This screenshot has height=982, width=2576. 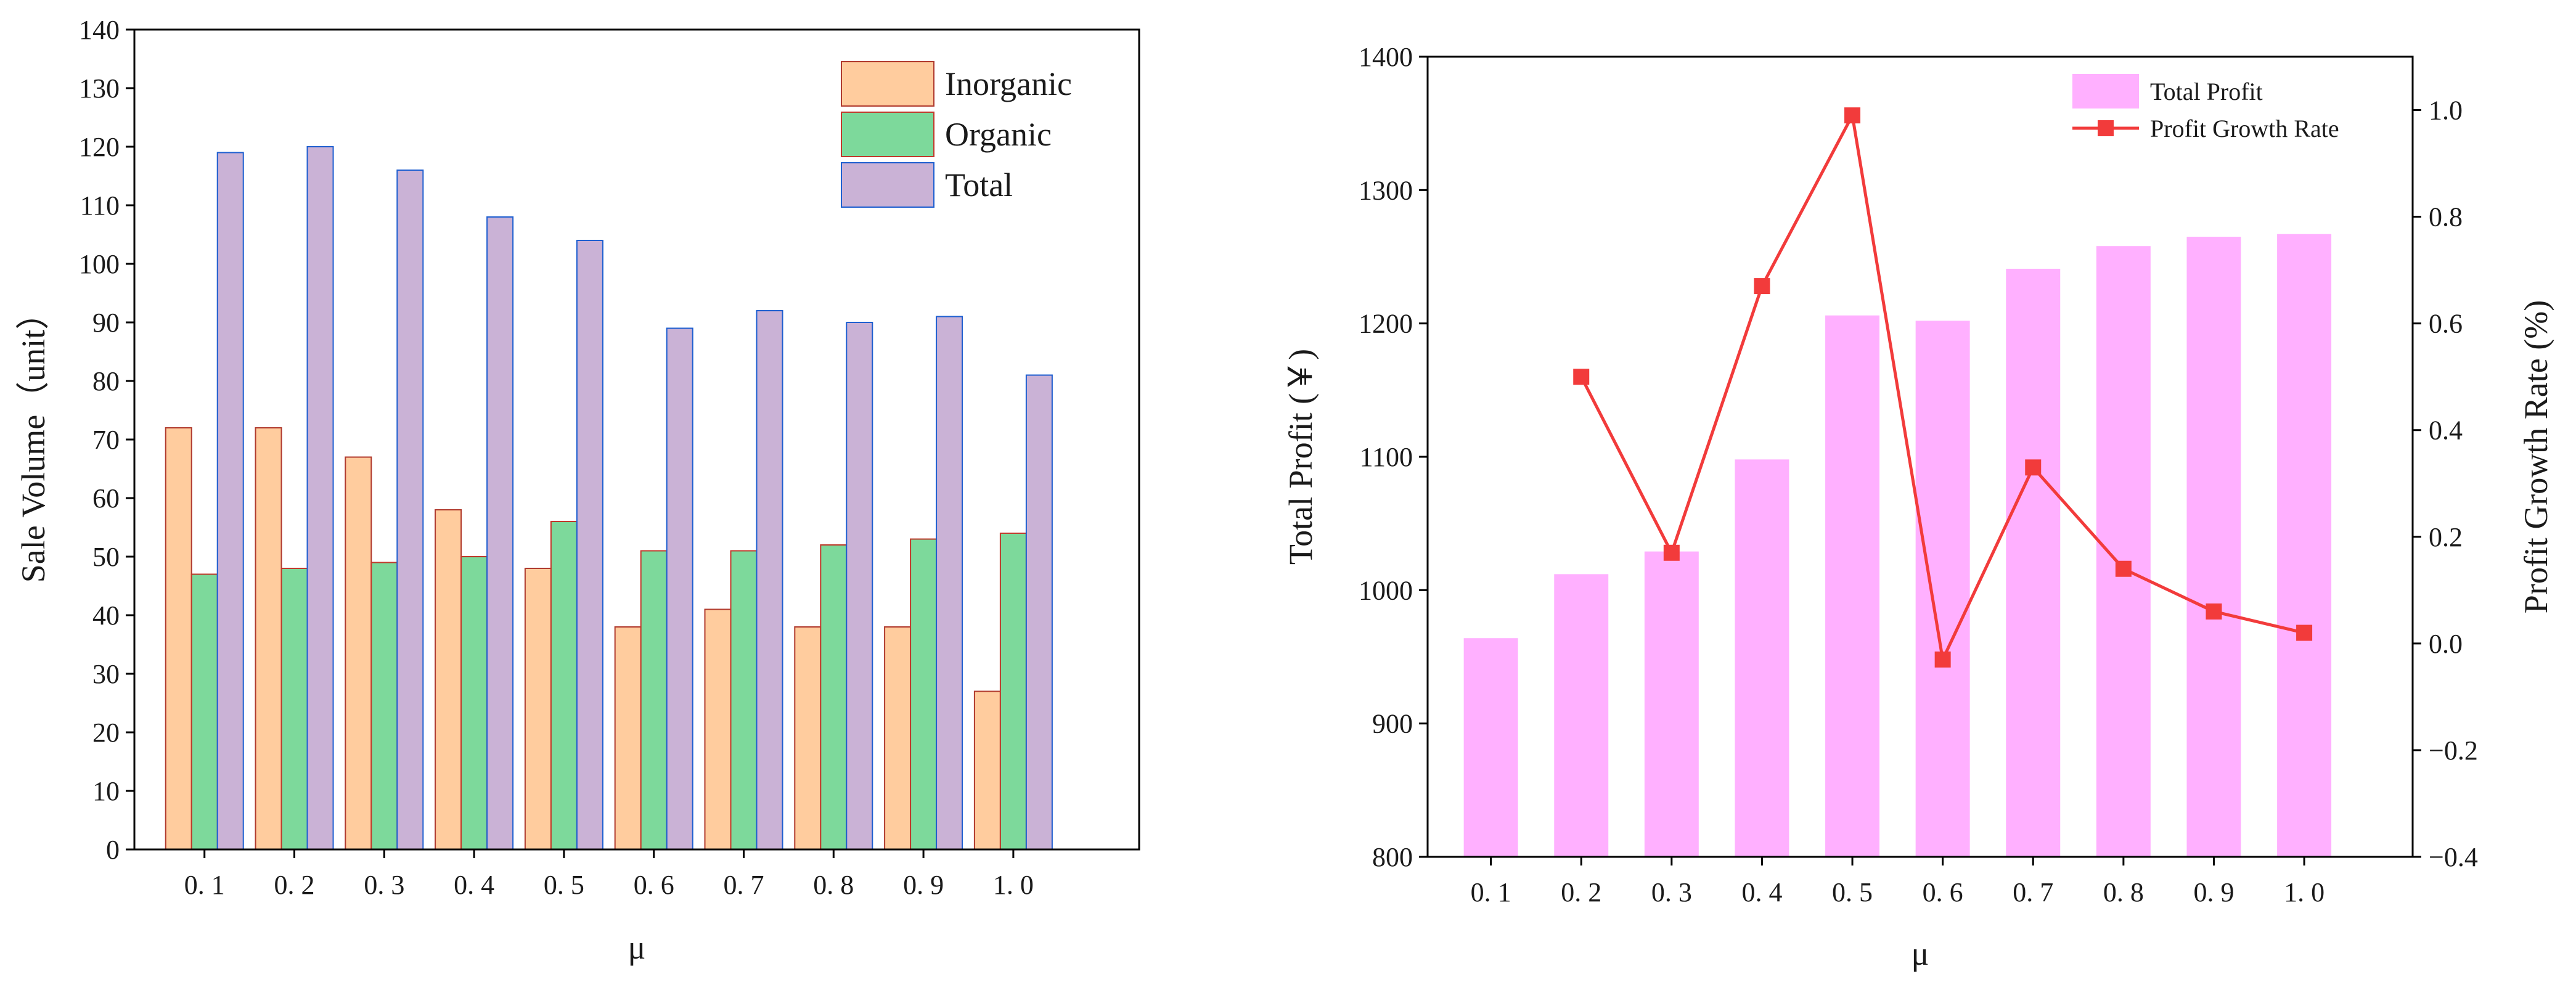 I want to click on y-tick-label: 1000, so click(x=1386, y=590).